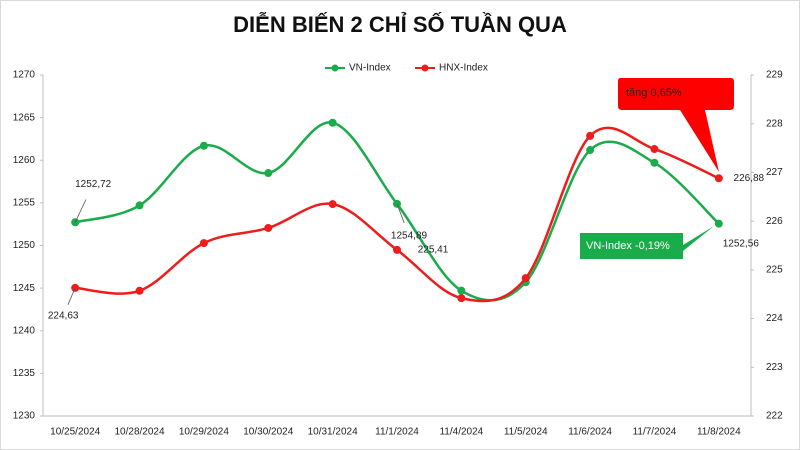 The image size is (800, 450). I want to click on x-tick-label: 11/7/2024, so click(655, 432).